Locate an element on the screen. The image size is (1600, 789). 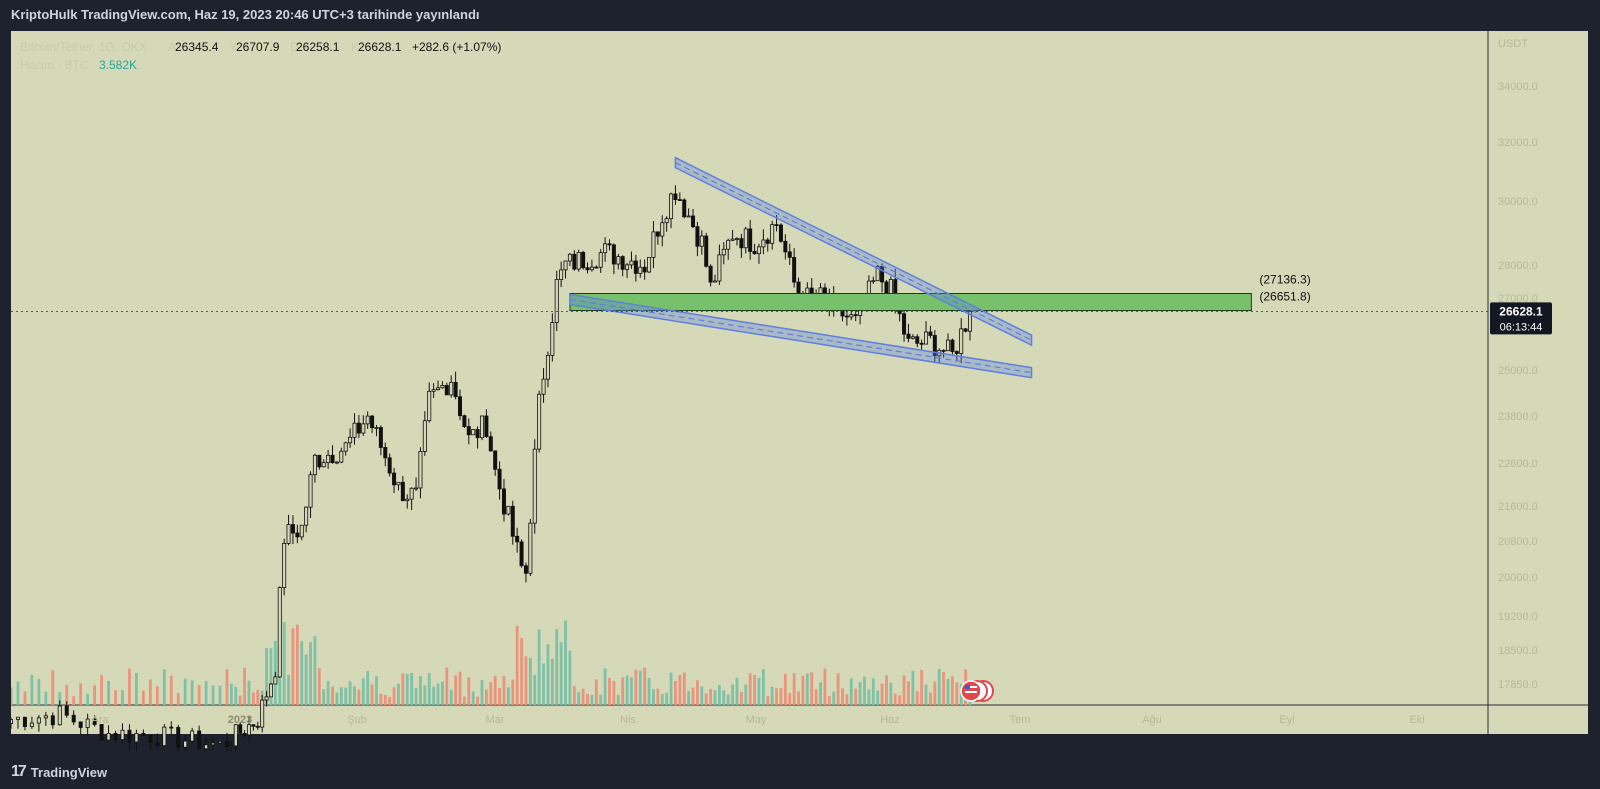
legend-high: 26707.9 is located at coordinates (258, 47).